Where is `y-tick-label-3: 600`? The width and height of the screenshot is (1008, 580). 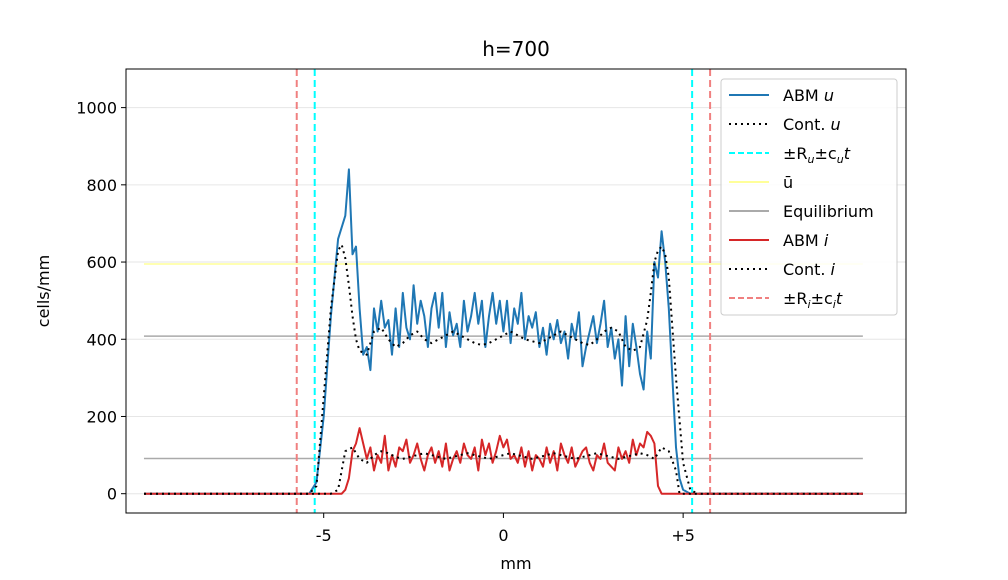 y-tick-label-3: 600 is located at coordinates (101, 262).